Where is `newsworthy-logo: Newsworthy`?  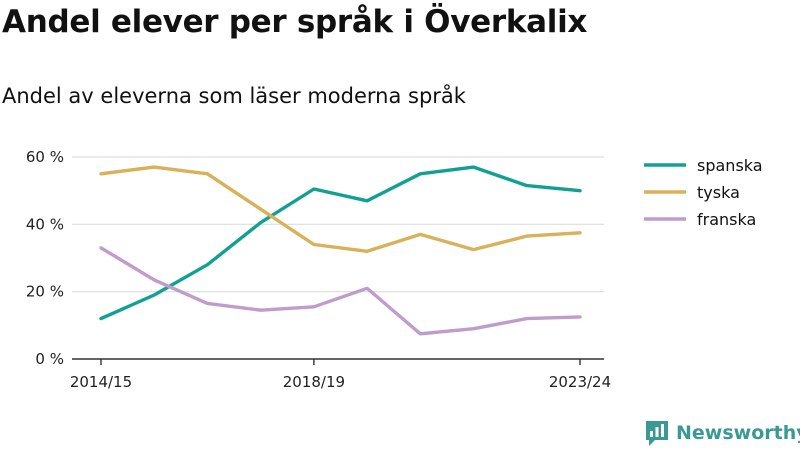 newsworthy-logo: Newsworthy is located at coordinates (722, 433).